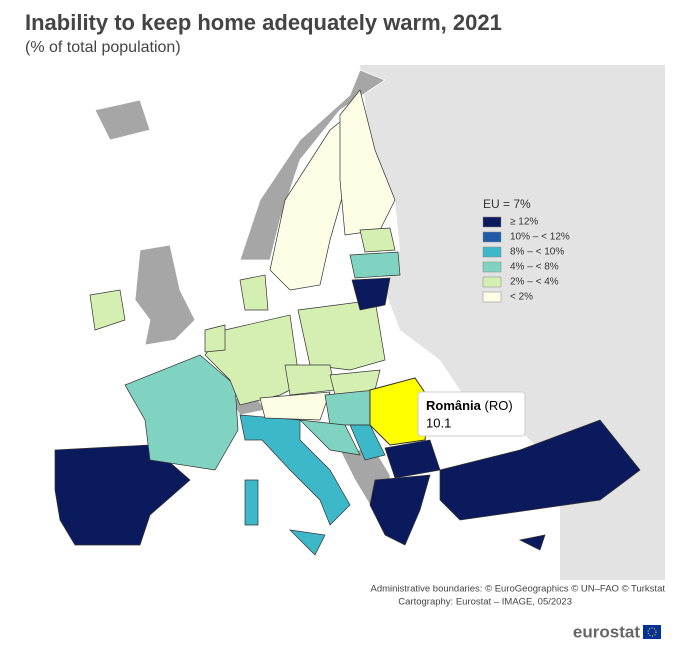 The height and width of the screenshot is (660, 700). What do you see at coordinates (367, 442) in the screenshot?
I see `serbia-area` at bounding box center [367, 442].